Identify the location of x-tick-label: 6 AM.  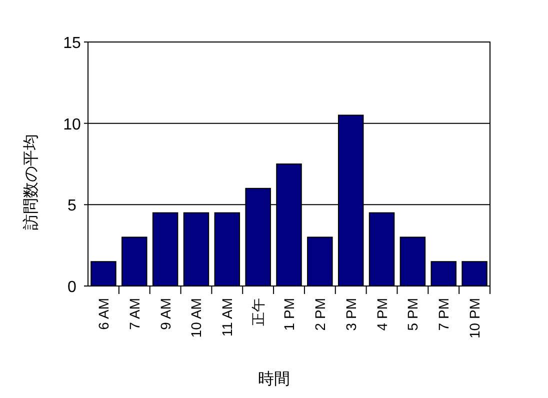
(103, 314).